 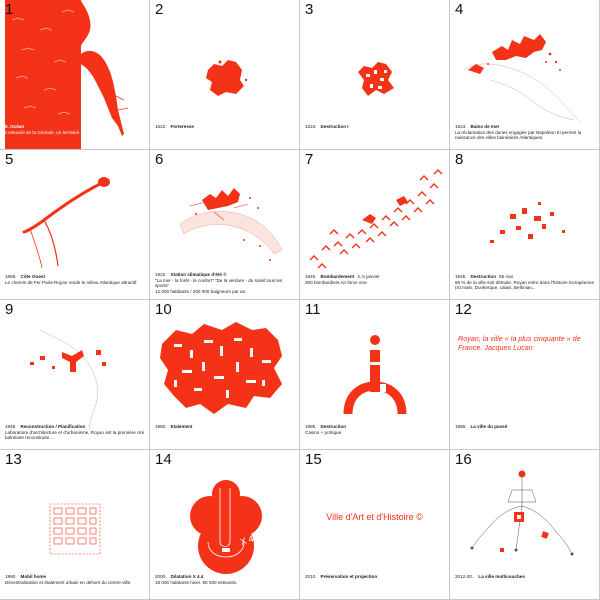 What do you see at coordinates (525, 525) in the screenshot?
I see `panel-16: 16 2012-20.. La ville multicouches` at bounding box center [525, 525].